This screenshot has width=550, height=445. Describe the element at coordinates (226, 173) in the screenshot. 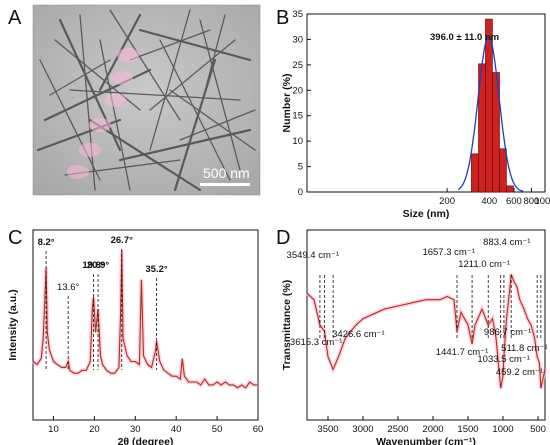

I see `scale-bar-label: 500 nm` at that location.